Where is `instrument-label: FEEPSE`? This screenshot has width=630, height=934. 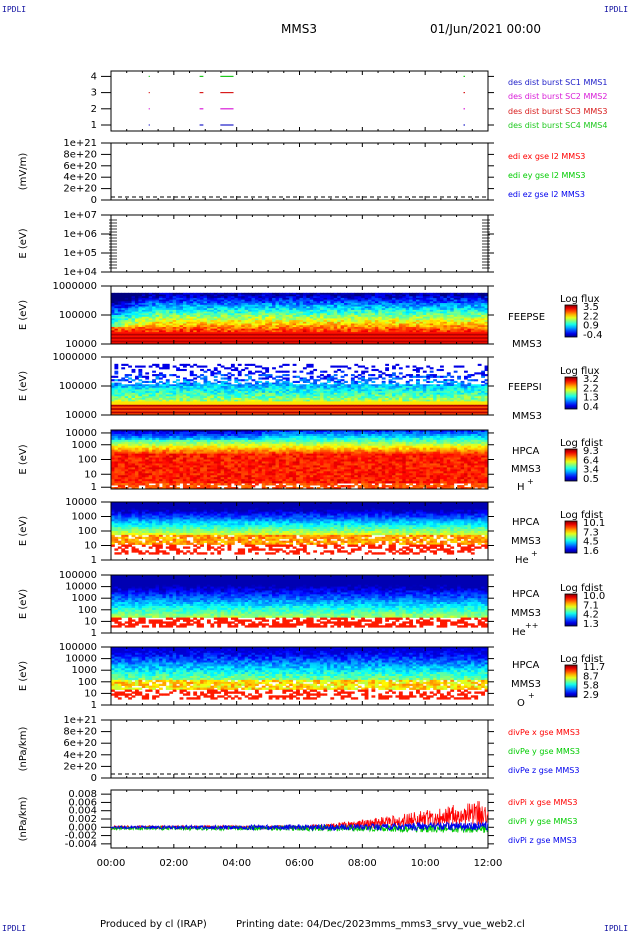
instrument-label: FEEPSE is located at coordinates (526, 317).